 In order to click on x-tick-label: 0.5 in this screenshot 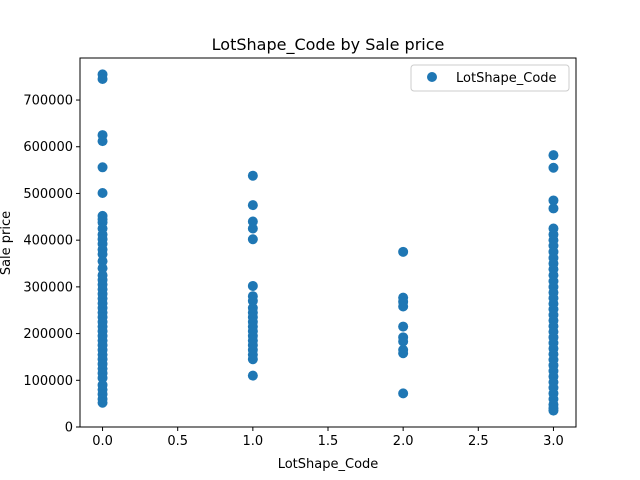, I will do `click(177, 441)`.